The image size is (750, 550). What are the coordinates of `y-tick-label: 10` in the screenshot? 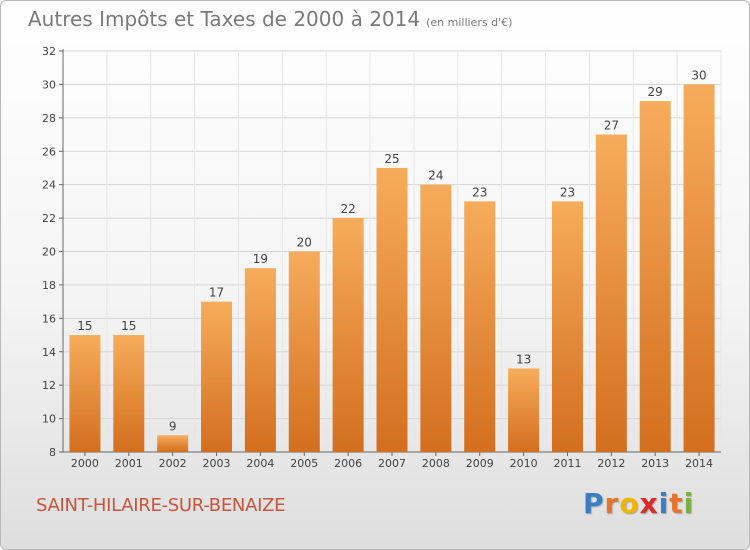 It's located at (49, 419).